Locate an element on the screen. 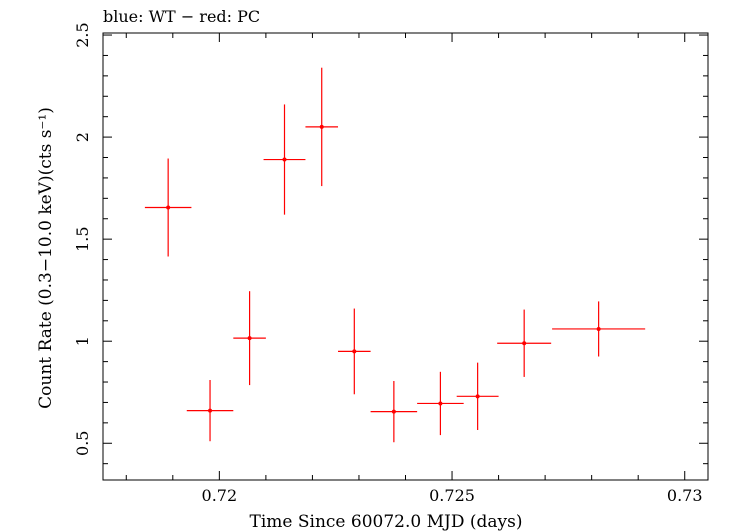 The image size is (731, 532). y-tick-label: 2.5 is located at coordinates (82, 34).